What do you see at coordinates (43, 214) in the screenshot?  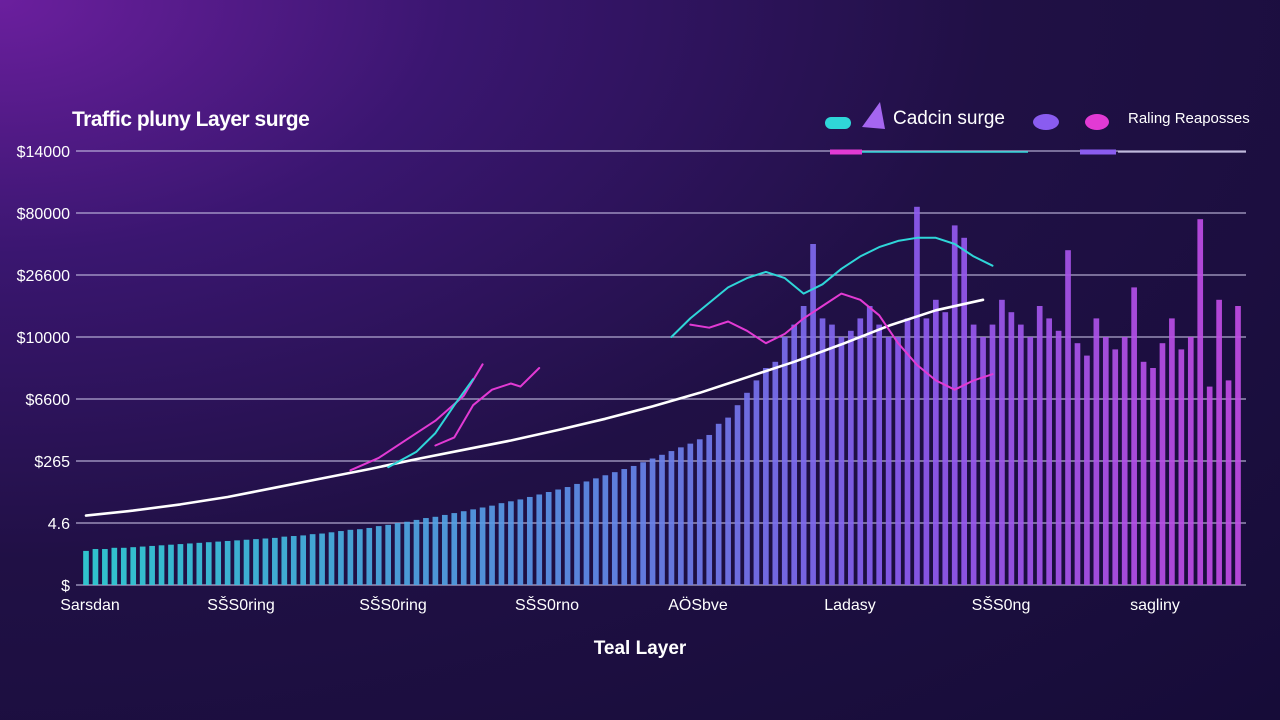 I see `y-tick-label: $80000` at bounding box center [43, 214].